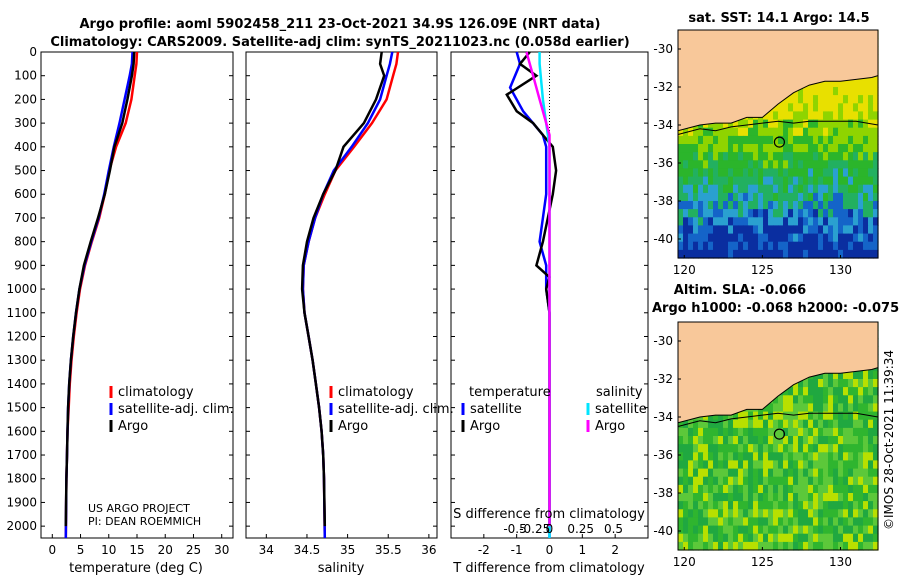 Image resolution: width=900 pixels, height=580 pixels. What do you see at coordinates (621, 409) in the screenshot?
I see `diff-legend-s-satellite-label: satellite` at bounding box center [621, 409].